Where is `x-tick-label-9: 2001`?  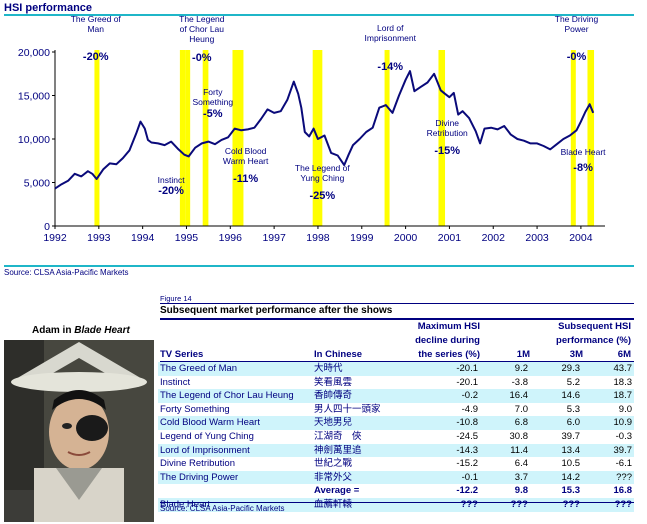
x-tick-label-9: 2001 is located at coordinates (450, 238).